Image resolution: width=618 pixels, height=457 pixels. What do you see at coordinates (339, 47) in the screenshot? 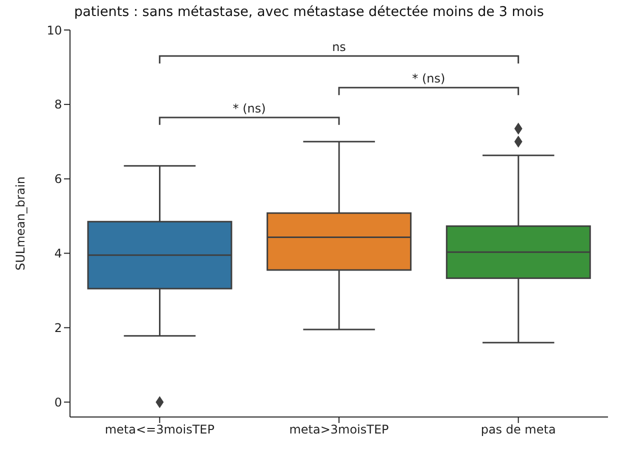
I see `annotation: ns` at bounding box center [339, 47].